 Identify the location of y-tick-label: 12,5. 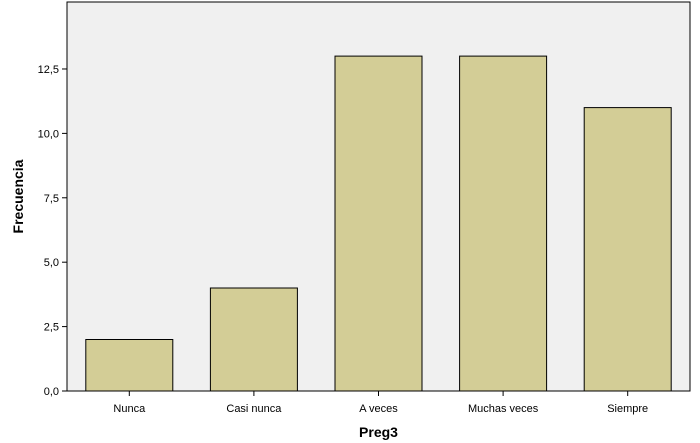
(48, 70).